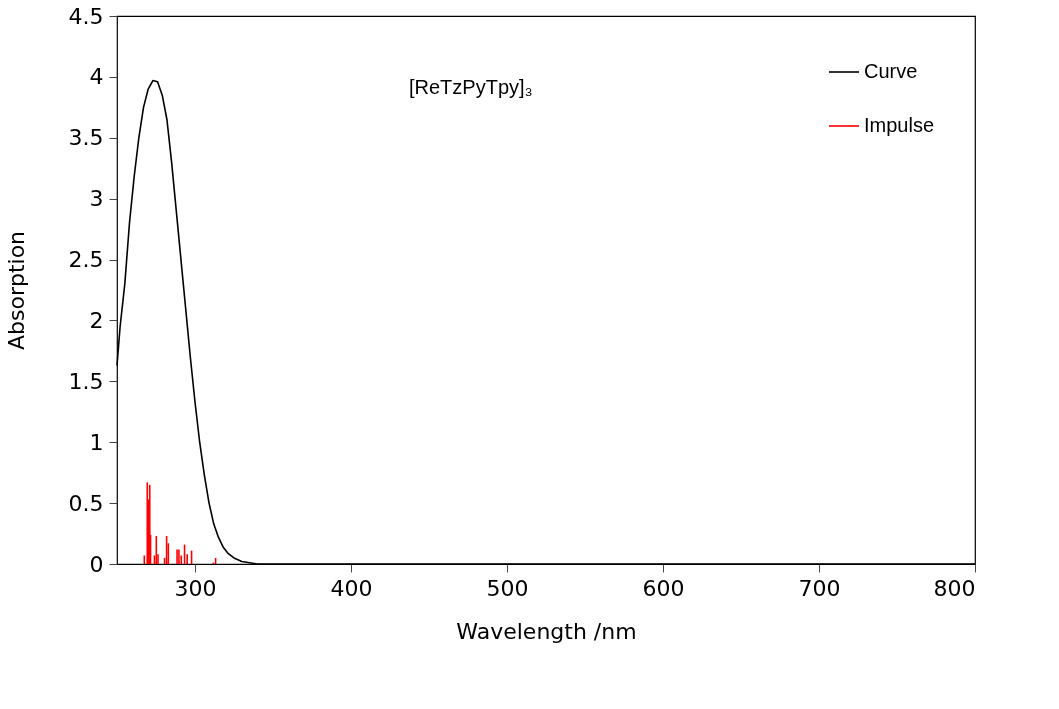  What do you see at coordinates (891, 71) in the screenshot?
I see `legend-label: Curve` at bounding box center [891, 71].